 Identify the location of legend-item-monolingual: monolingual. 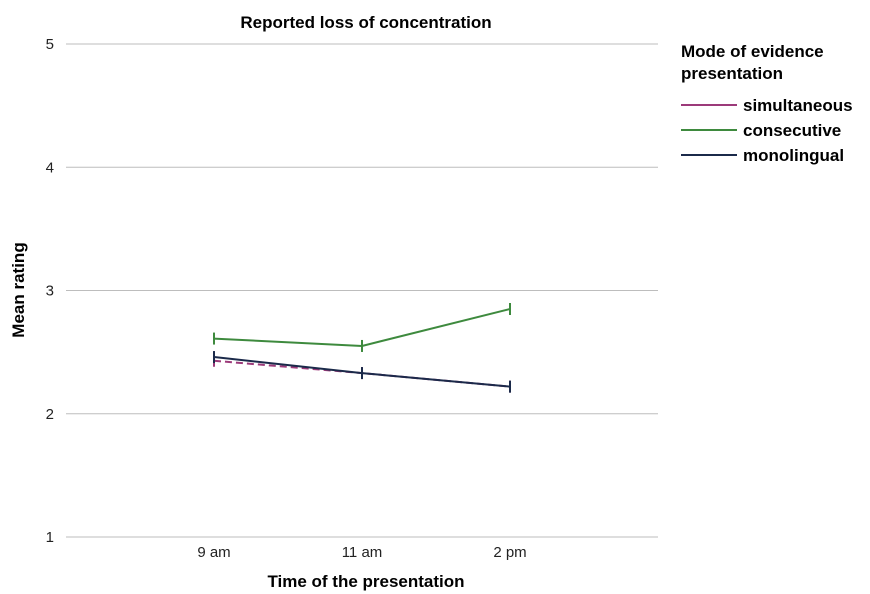
(762, 155).